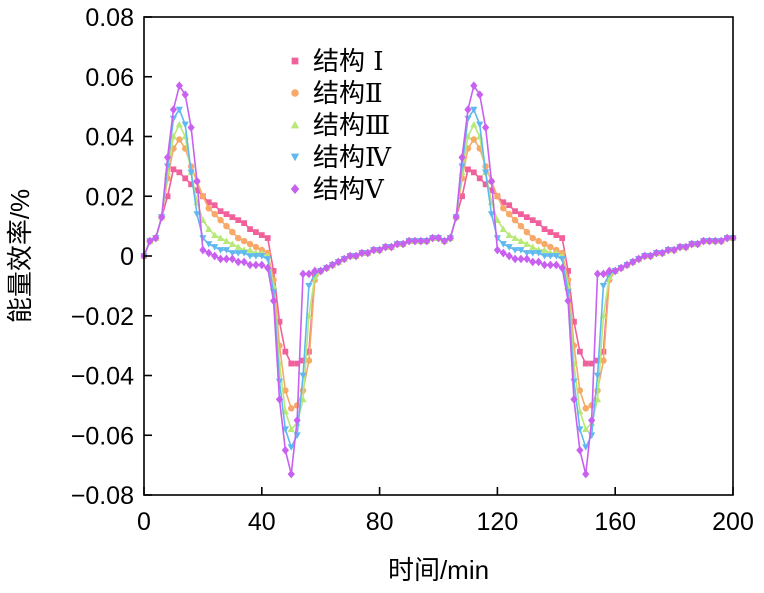 The height and width of the screenshot is (593, 764). What do you see at coordinates (733, 522) in the screenshot?
I see `x-tick-label-5: 200` at bounding box center [733, 522].